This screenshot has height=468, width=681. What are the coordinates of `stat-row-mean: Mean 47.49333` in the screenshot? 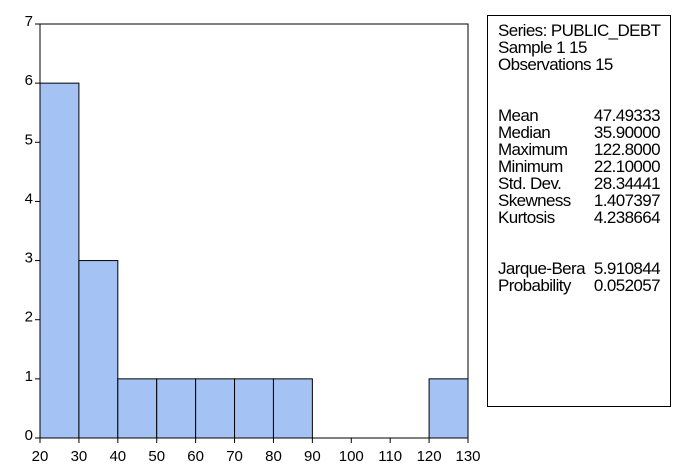 It's located at (579, 115).